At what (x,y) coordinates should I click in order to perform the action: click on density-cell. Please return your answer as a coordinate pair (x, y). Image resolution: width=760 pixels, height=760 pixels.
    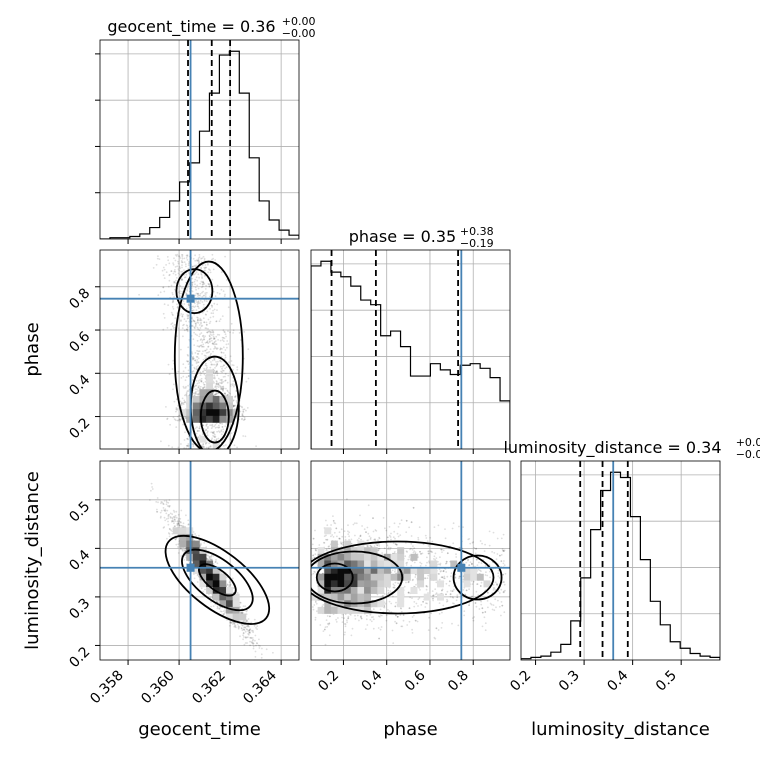
    Looking at the image, I should click on (223, 399).